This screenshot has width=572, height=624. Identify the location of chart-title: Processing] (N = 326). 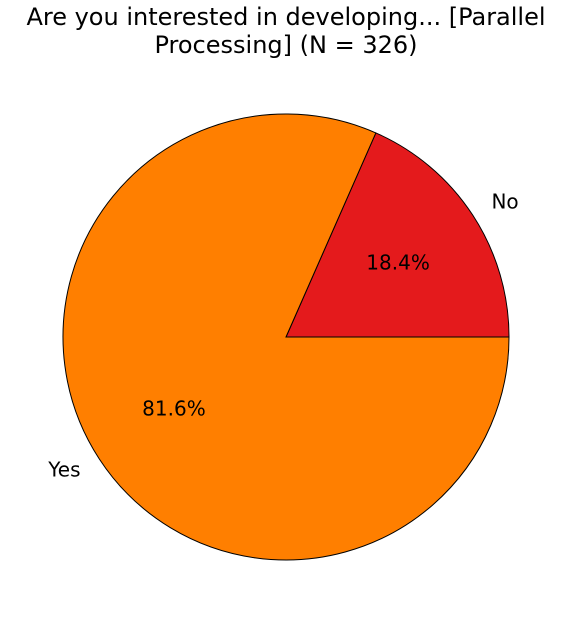
(285, 45).